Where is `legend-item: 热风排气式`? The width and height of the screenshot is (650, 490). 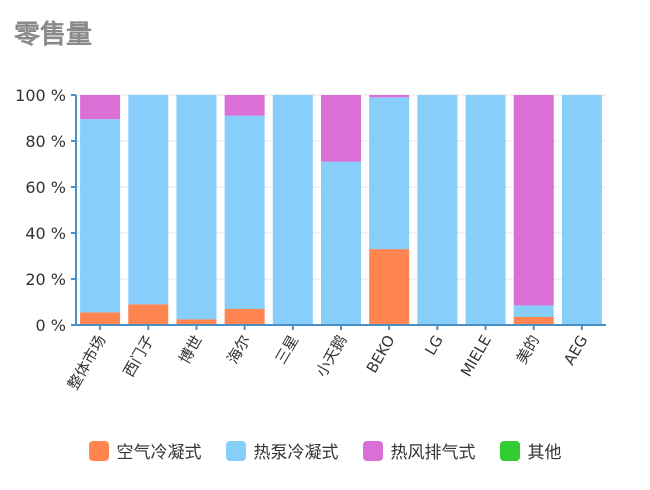 legend-item: 热风排气式 is located at coordinates (419, 450).